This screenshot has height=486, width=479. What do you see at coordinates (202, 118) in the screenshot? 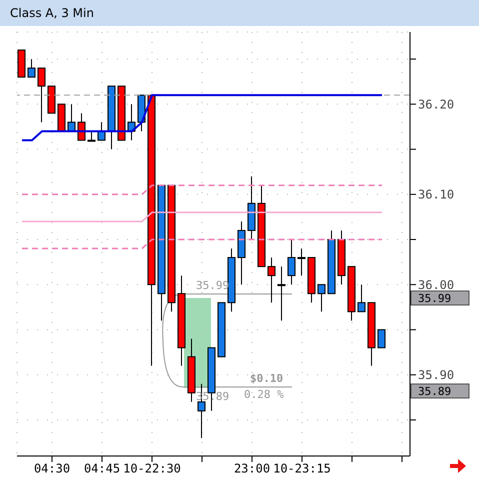
I see `line-series` at bounding box center [202, 118].